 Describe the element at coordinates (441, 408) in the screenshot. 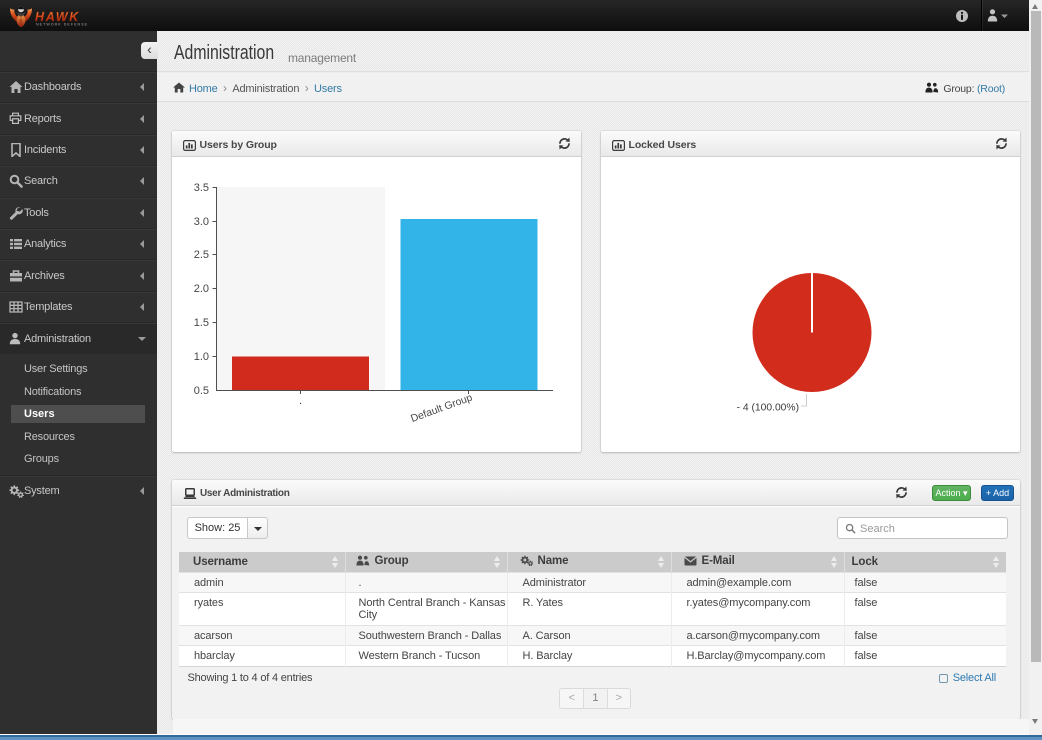

I see `svg-text: Default Group` at that location.